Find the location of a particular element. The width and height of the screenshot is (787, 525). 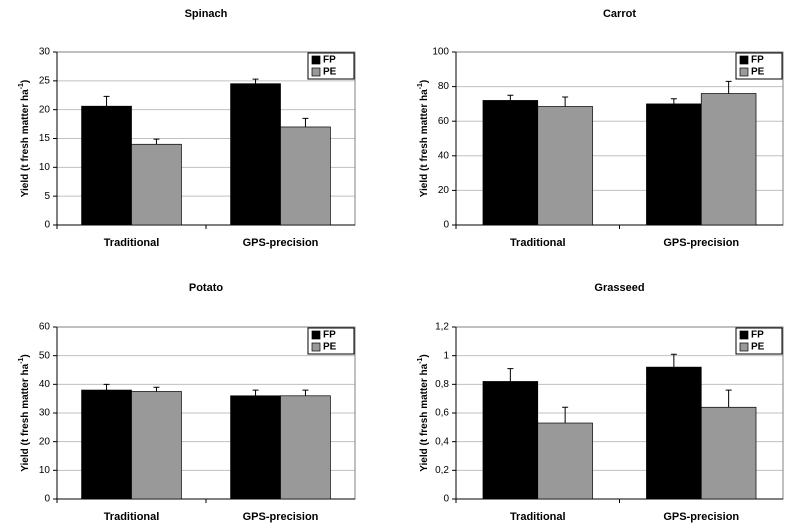

y-tick-label: 1 is located at coordinates (446, 355).